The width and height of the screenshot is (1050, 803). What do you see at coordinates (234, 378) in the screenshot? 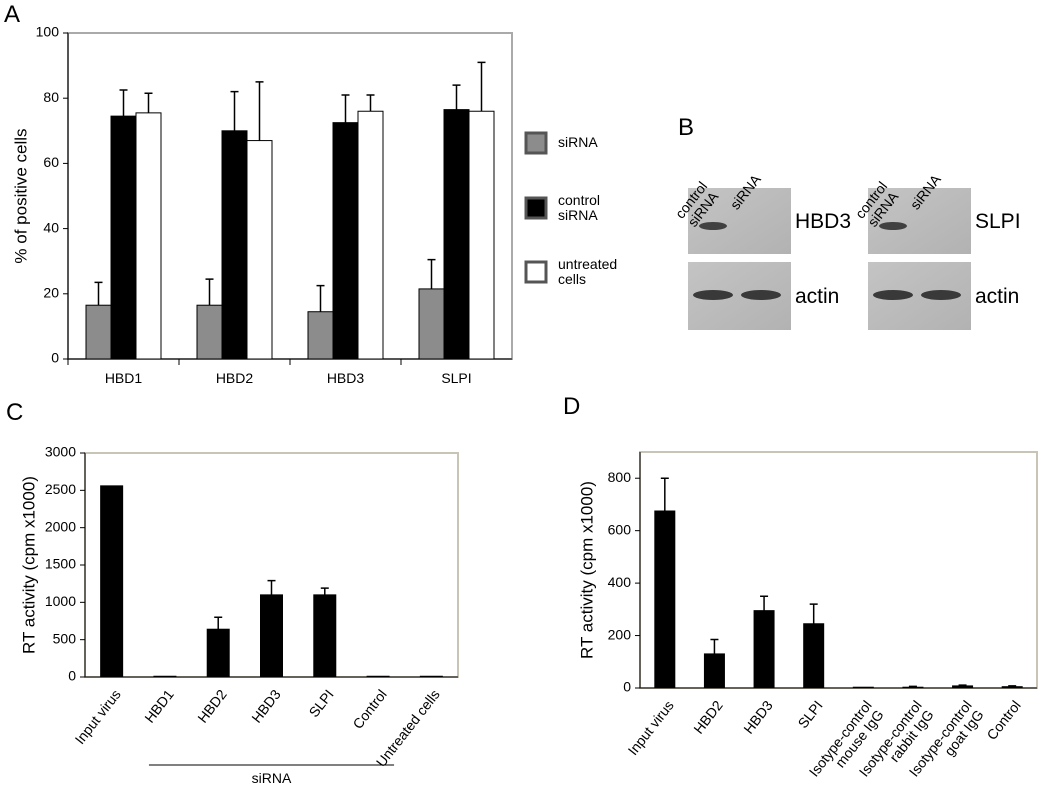
I see `x-tick-label: HBD2` at bounding box center [234, 378].